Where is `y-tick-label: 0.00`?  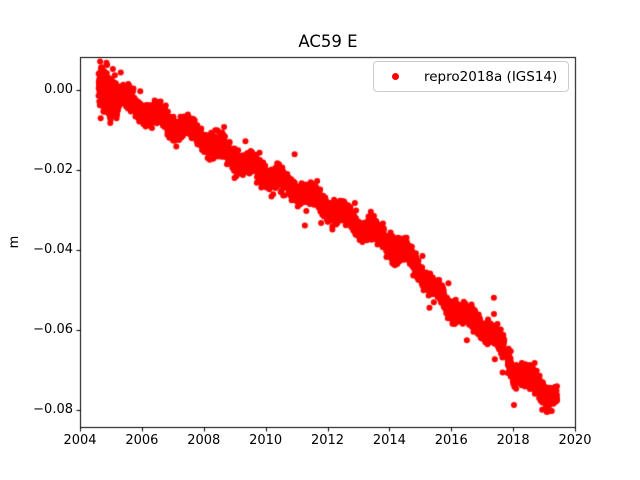 y-tick-label: 0.00 is located at coordinates (58, 89).